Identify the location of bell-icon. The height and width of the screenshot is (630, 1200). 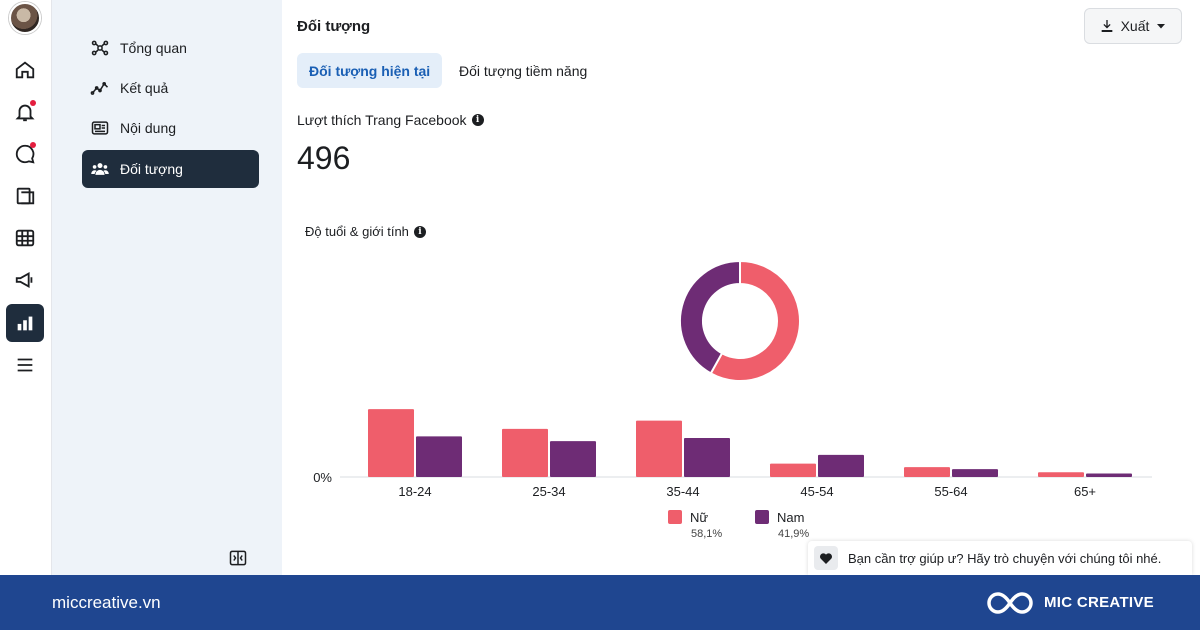
(25, 112).